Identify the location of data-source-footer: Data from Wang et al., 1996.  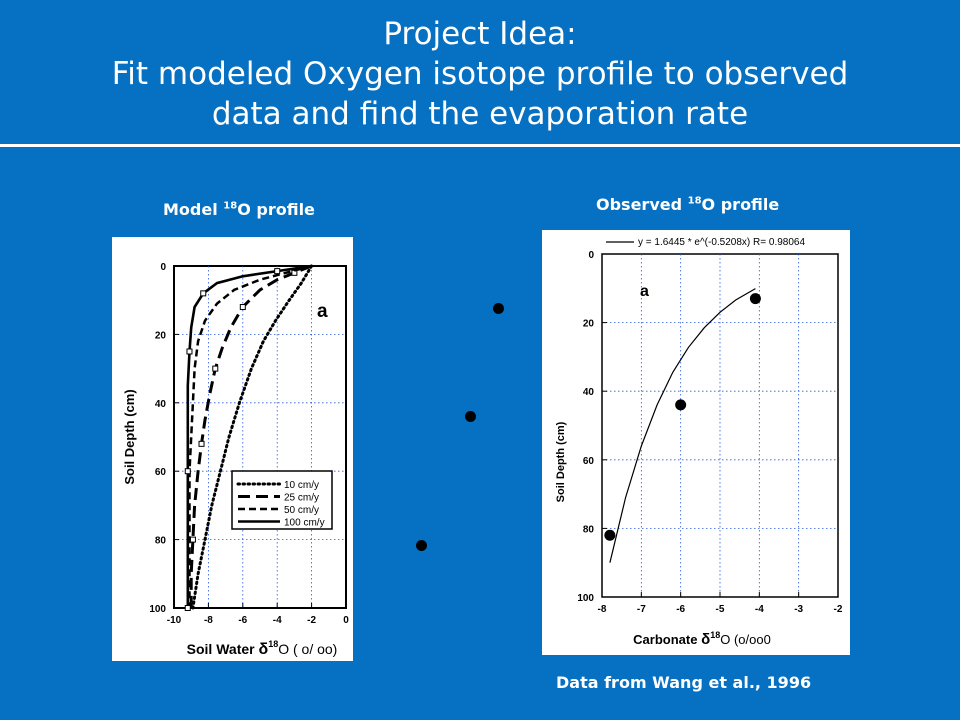
(684, 682).